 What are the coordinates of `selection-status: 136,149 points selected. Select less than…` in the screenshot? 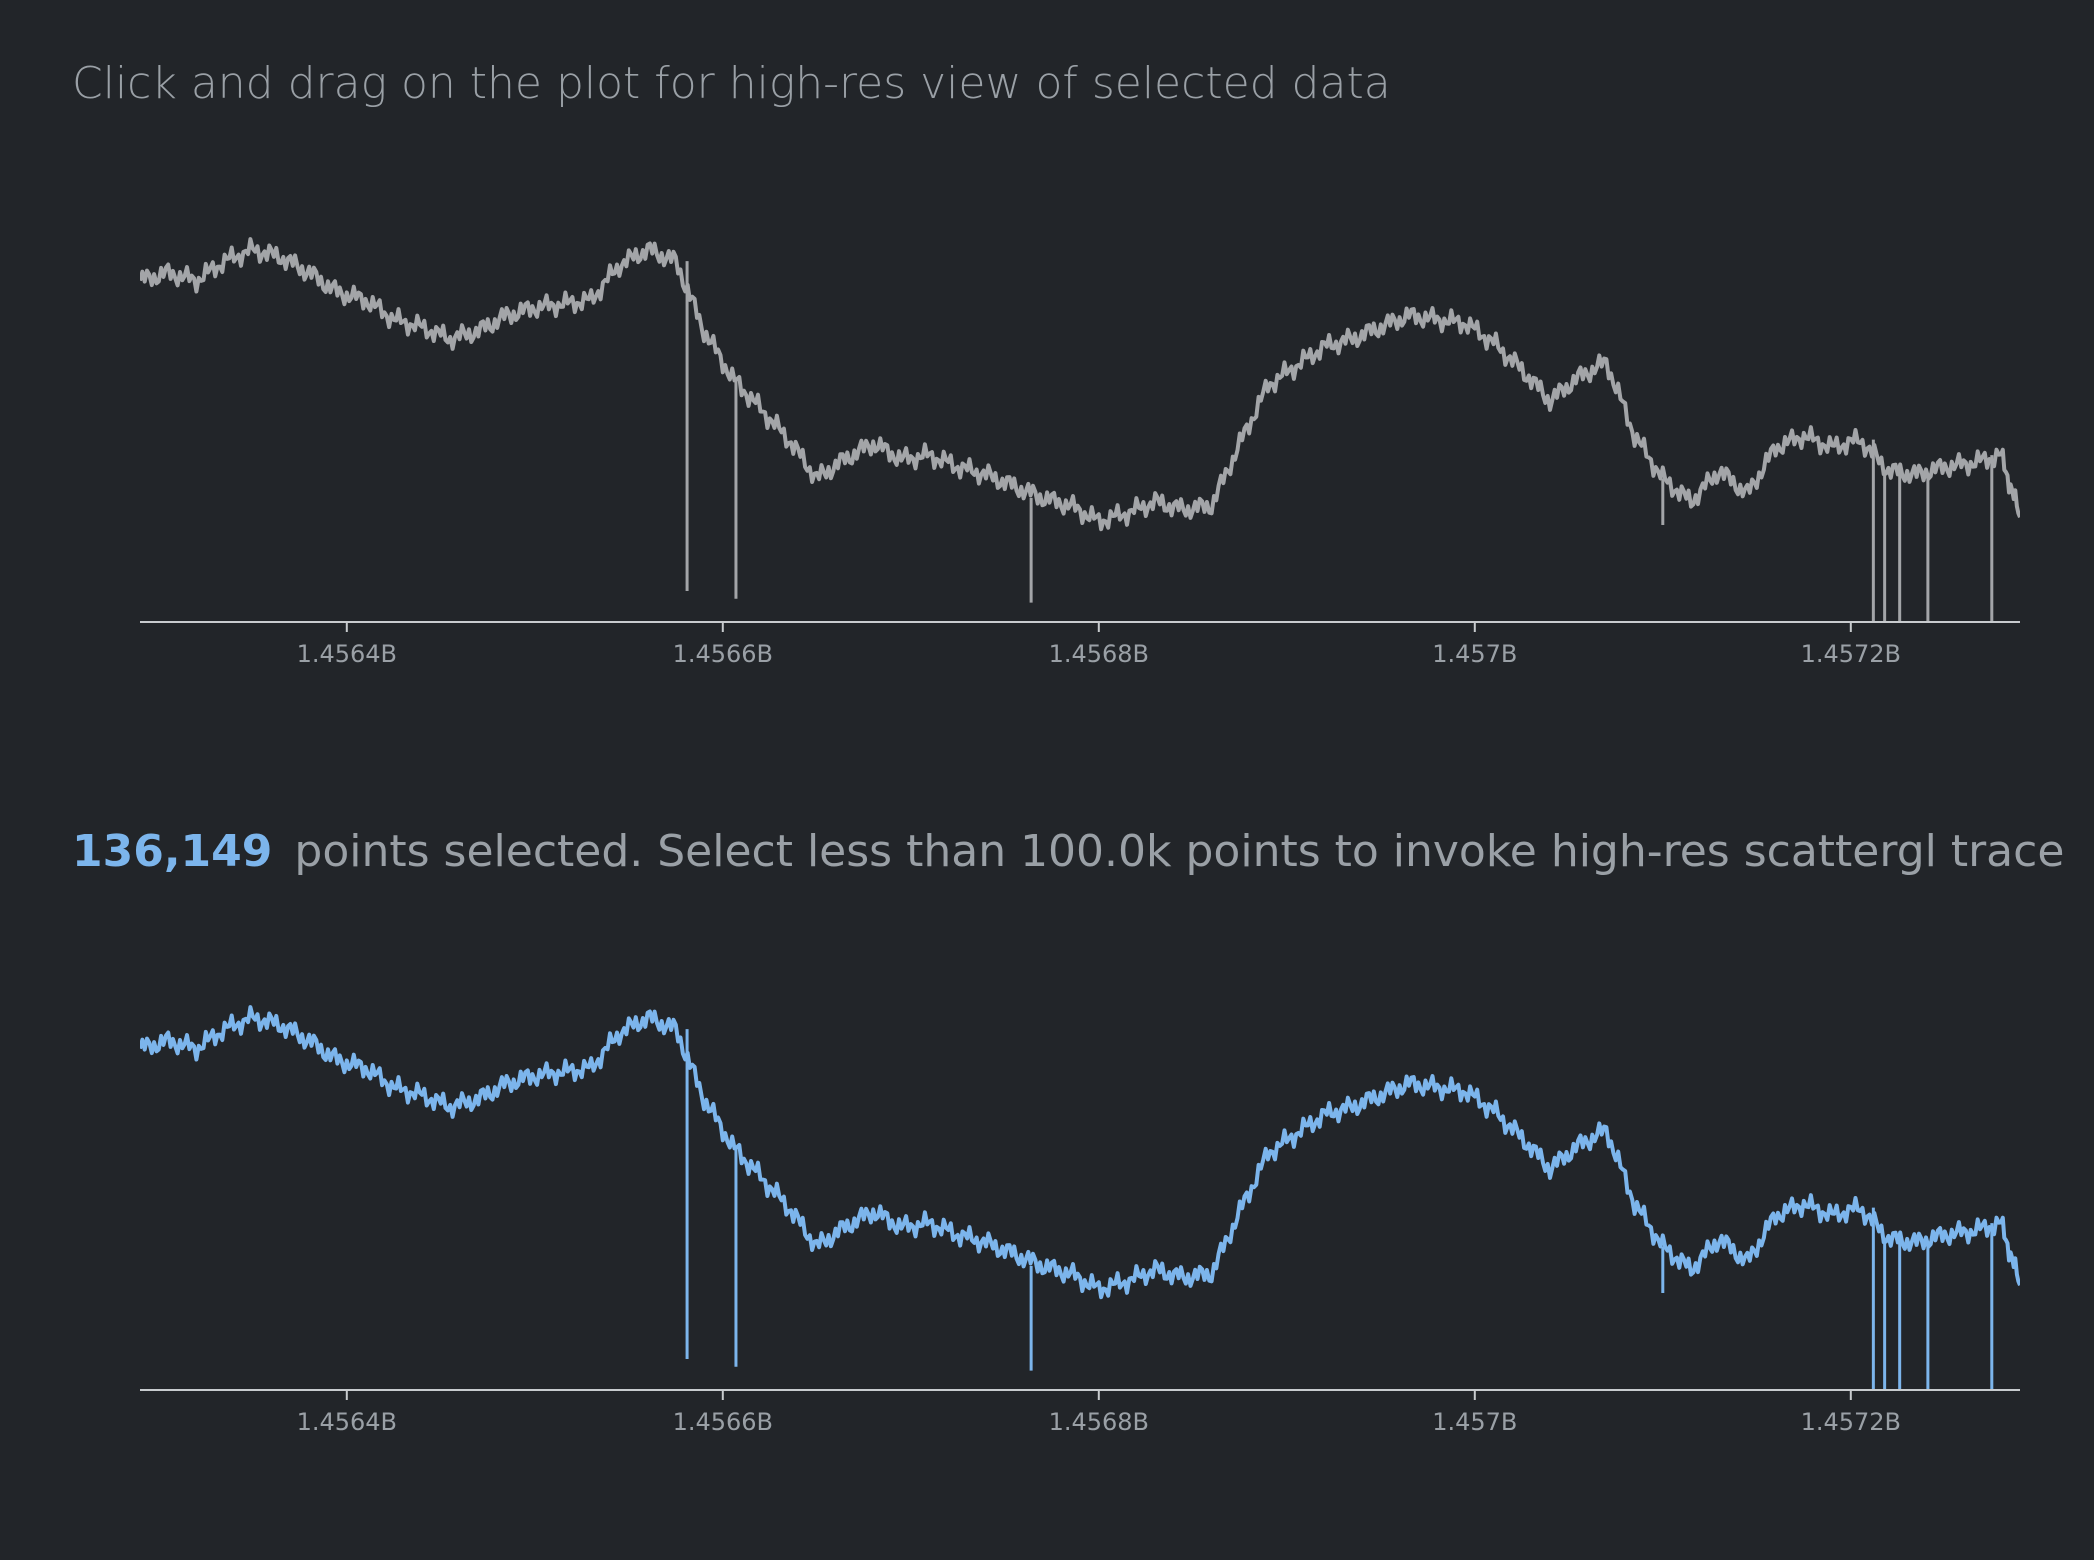 It's located at (1068, 851).